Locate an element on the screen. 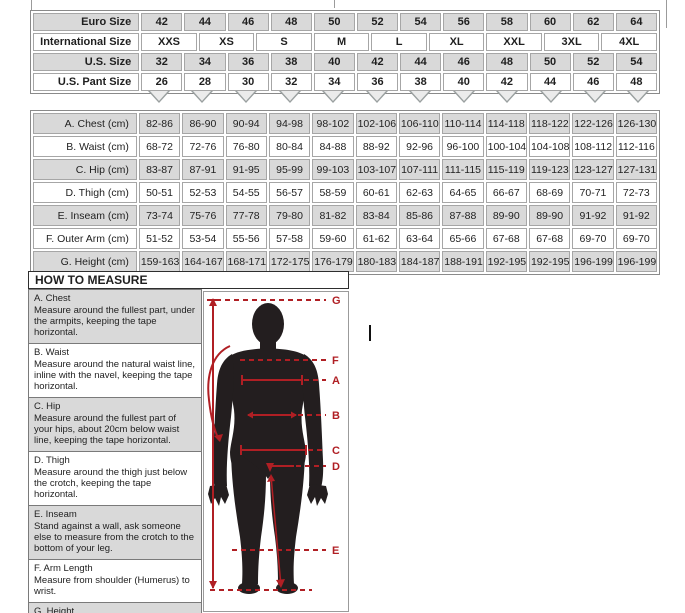 The width and height of the screenshot is (685, 613). value-cell: XL is located at coordinates (456, 42).